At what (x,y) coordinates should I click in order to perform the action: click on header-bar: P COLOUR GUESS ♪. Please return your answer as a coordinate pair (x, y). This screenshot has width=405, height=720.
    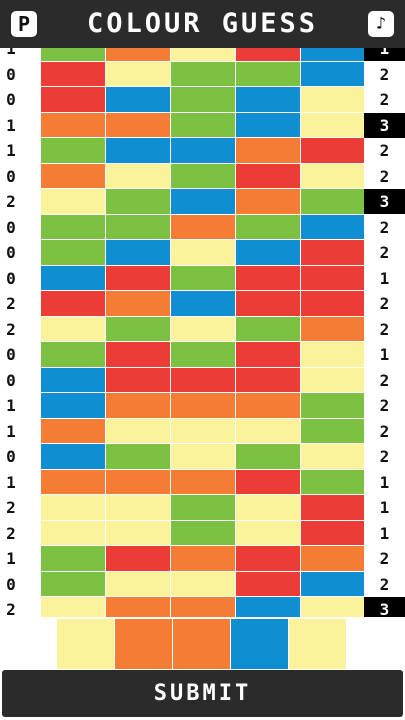
    Looking at the image, I should click on (202, 24).